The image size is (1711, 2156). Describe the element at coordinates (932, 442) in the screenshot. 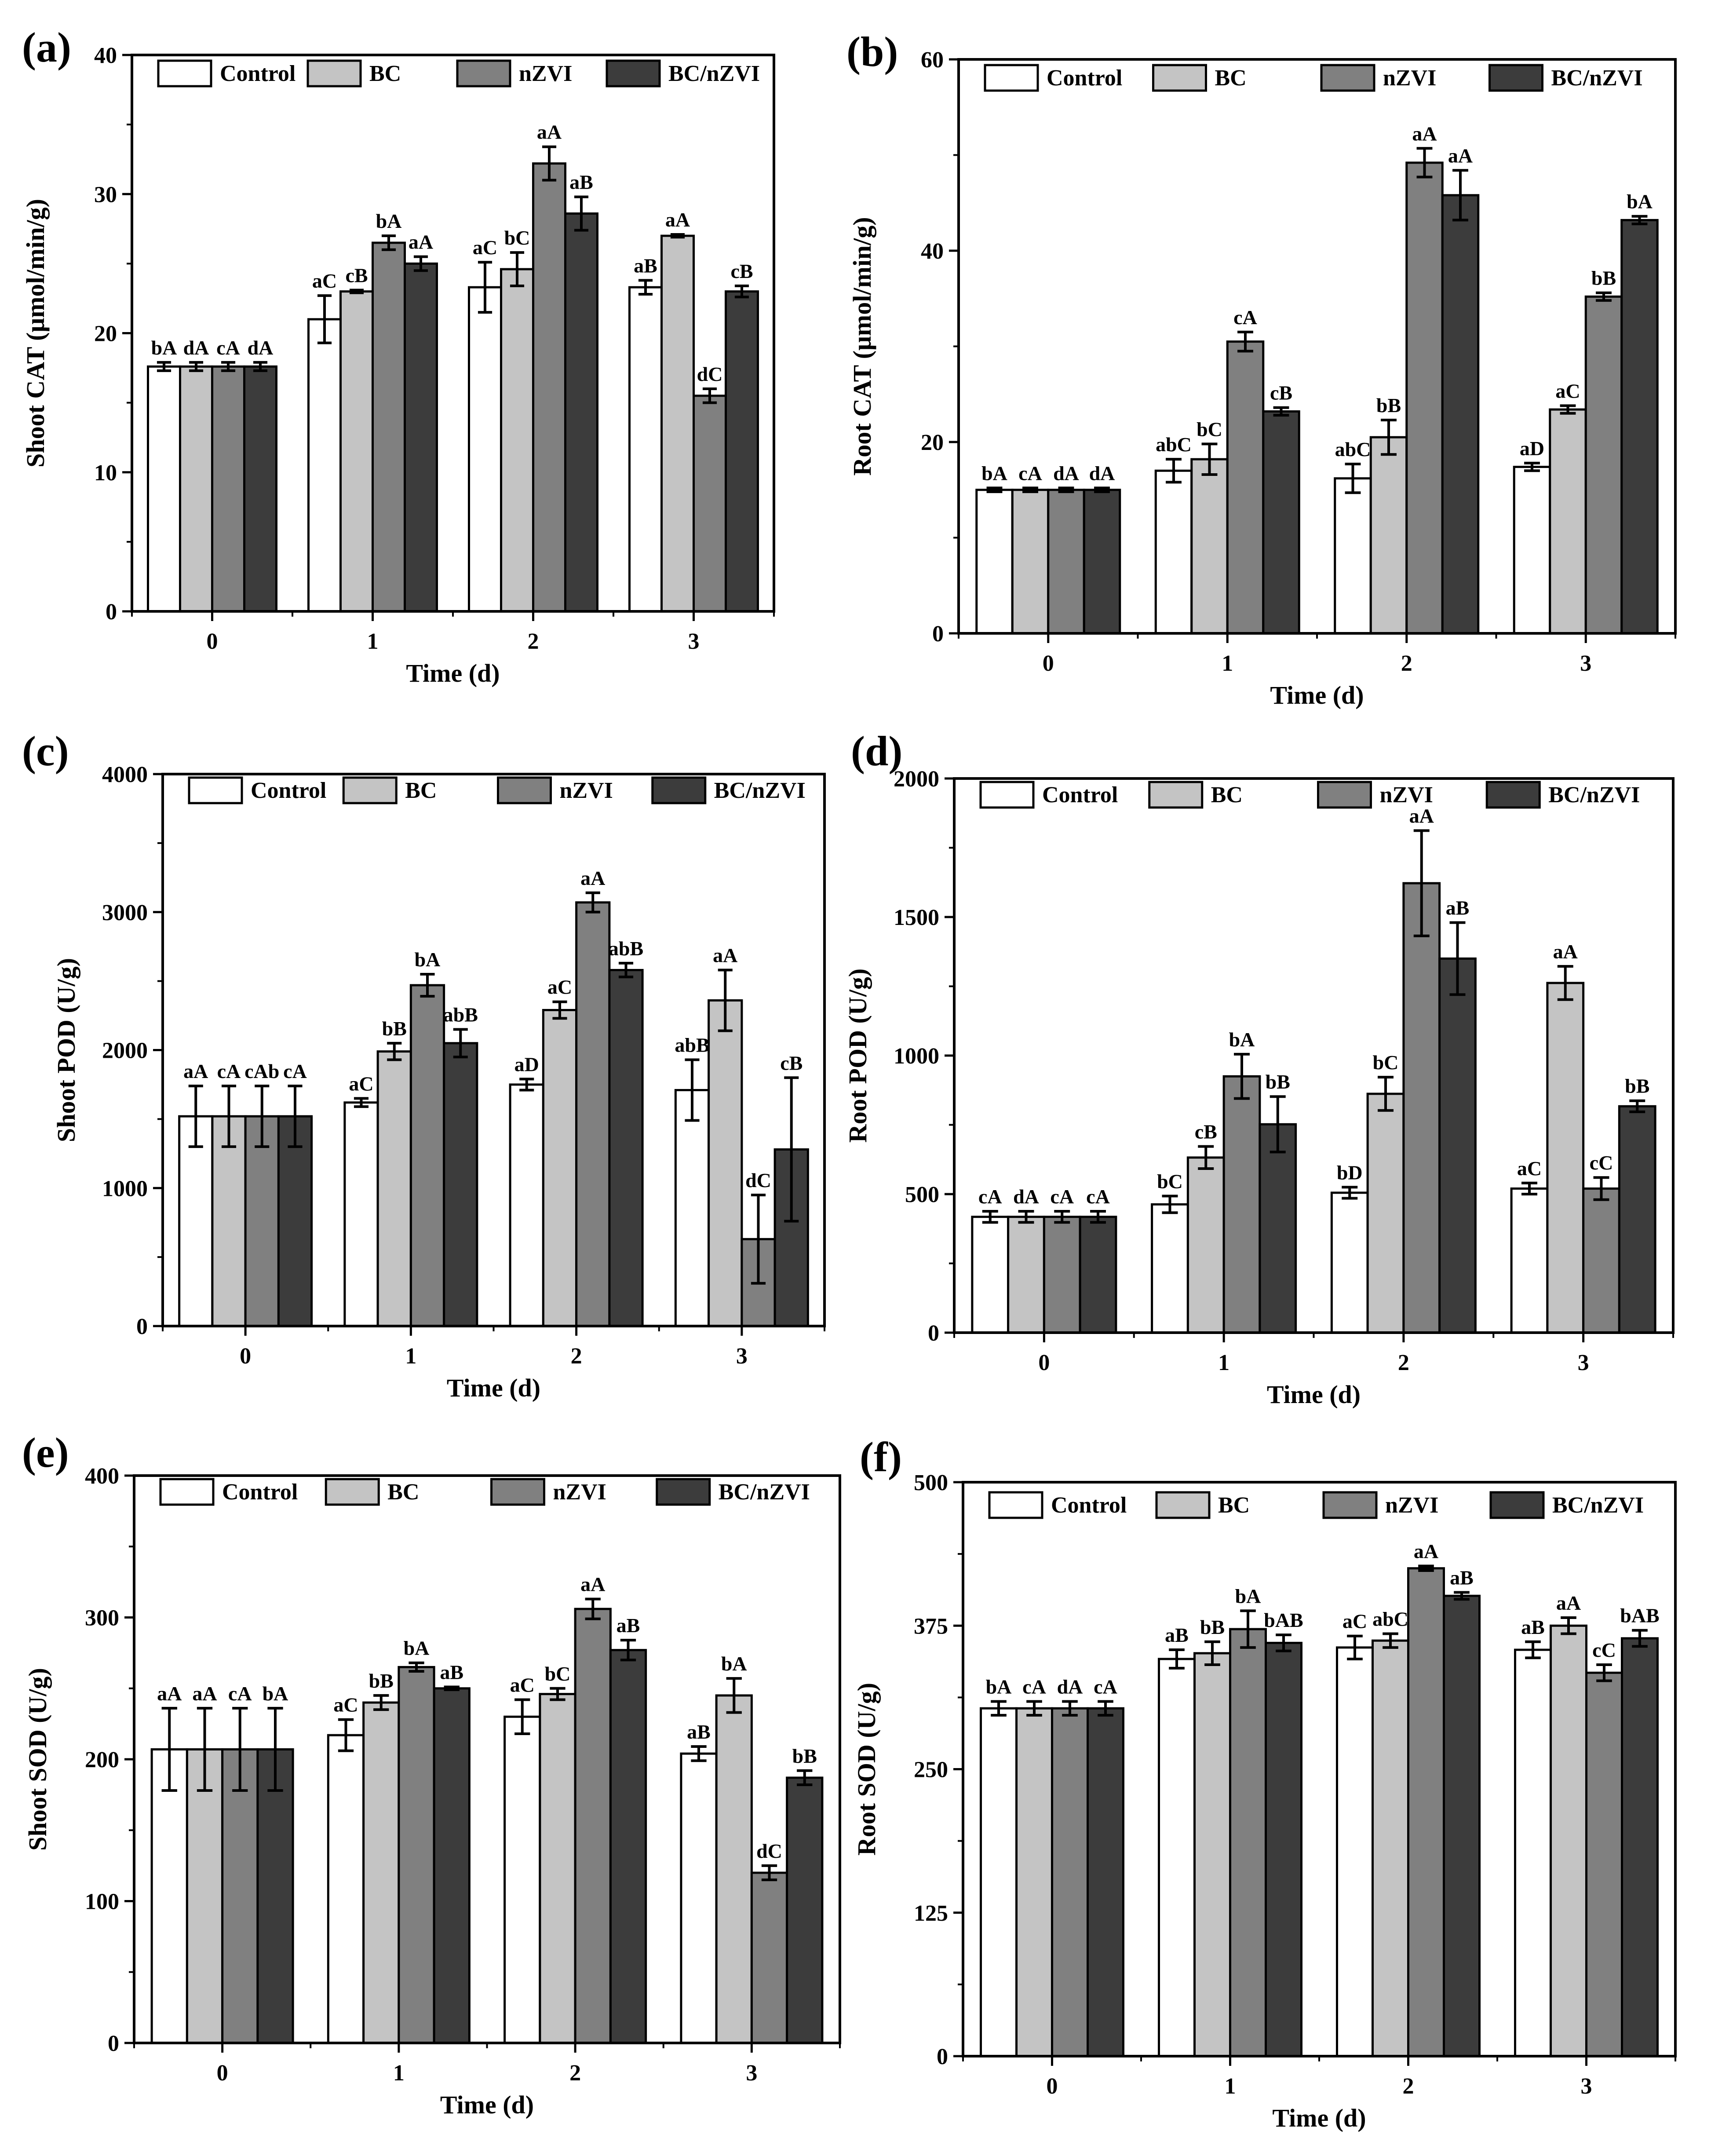

I see `y-tick-label: 20` at that location.